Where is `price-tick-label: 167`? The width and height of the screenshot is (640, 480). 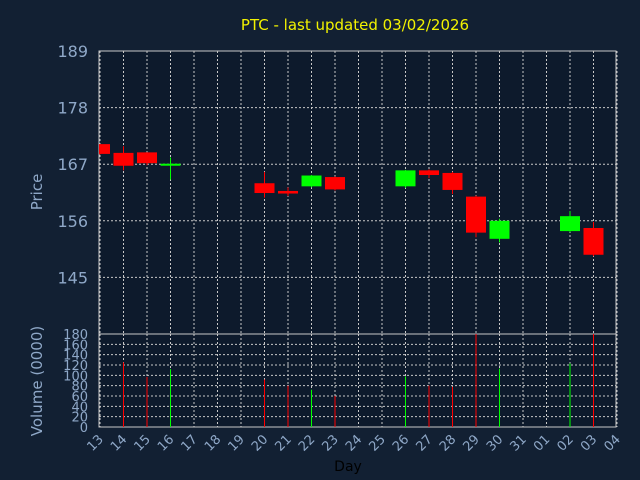
price-tick-label: 167 is located at coordinates (72, 164).